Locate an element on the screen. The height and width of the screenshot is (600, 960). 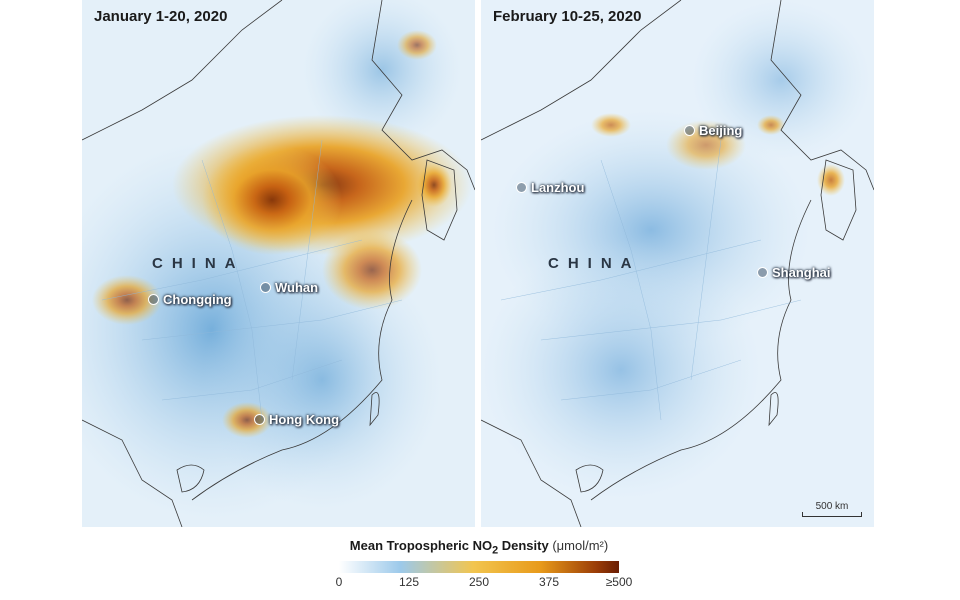
panel-title-february: February 10-25, 2020 is located at coordinates (567, 16).